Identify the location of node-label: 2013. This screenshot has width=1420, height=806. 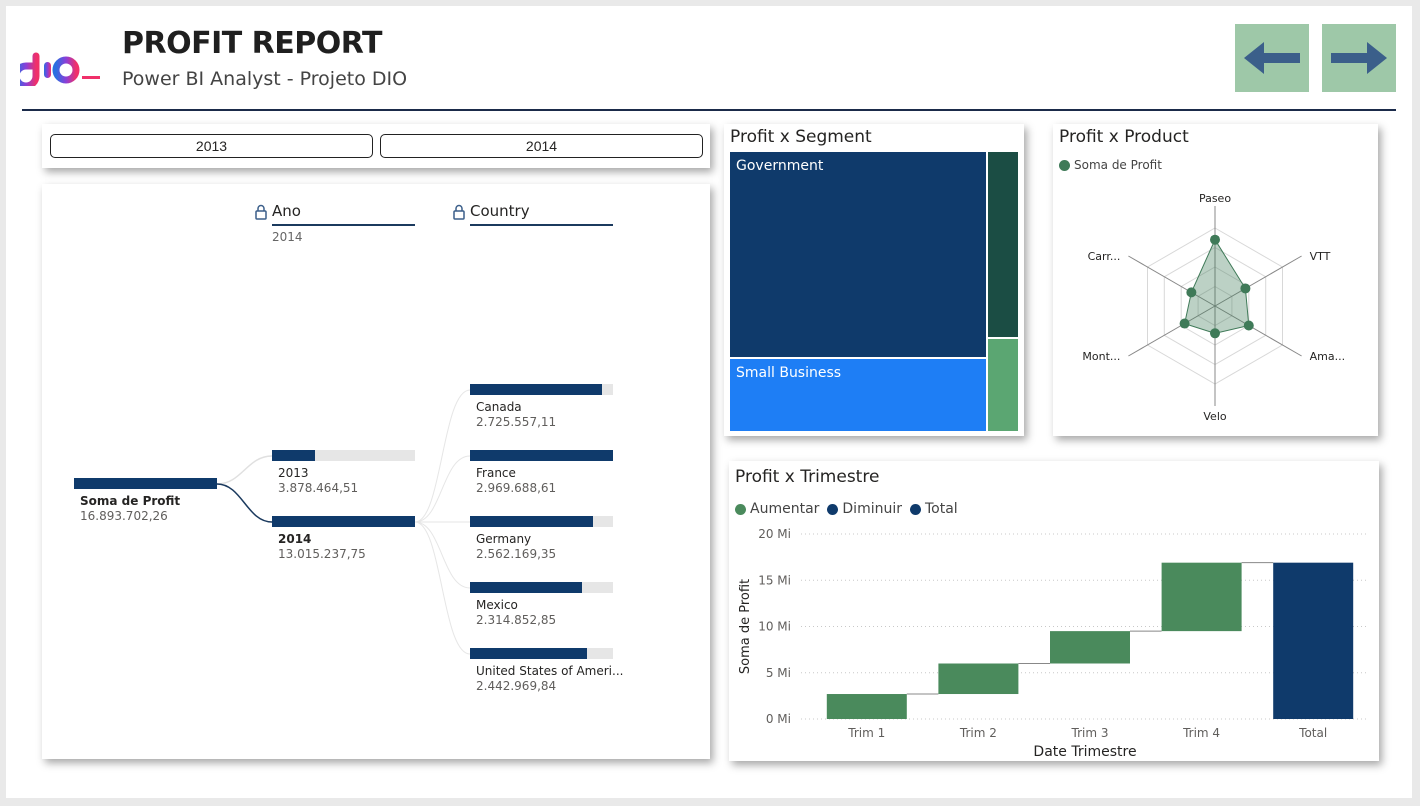
(293, 473).